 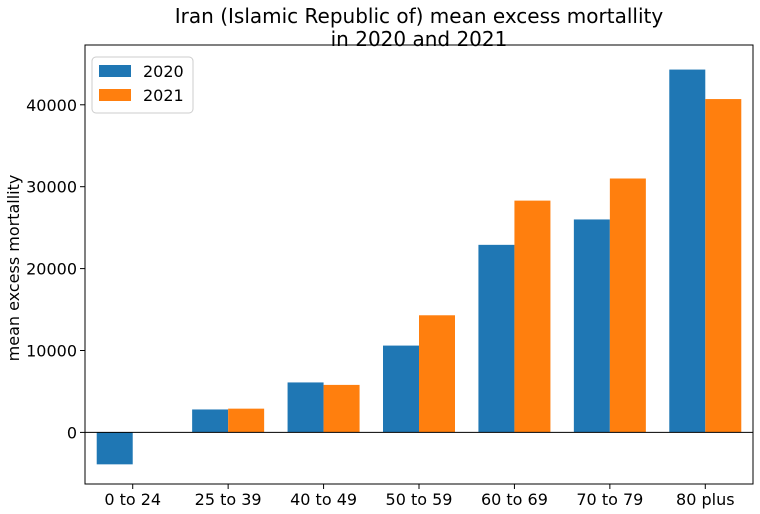 I want to click on legend-swatch-2020, so click(x=115, y=71).